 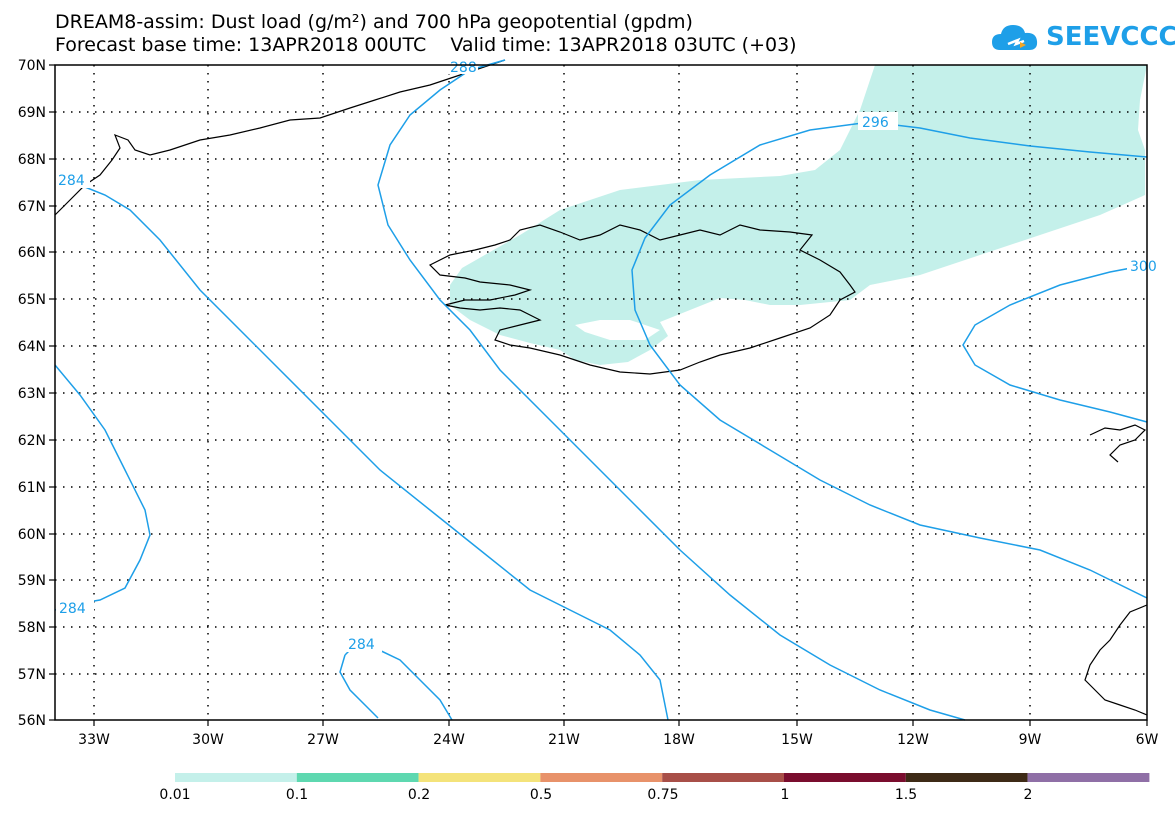 I want to click on lon-label: 21W, so click(x=564, y=740).